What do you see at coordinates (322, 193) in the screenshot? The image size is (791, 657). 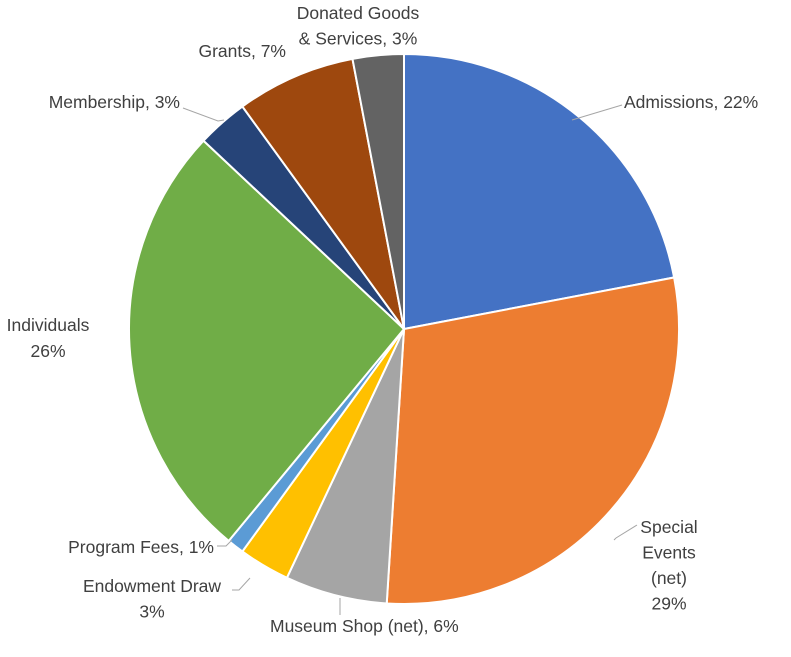 I see `pie-slice-grants` at bounding box center [322, 193].